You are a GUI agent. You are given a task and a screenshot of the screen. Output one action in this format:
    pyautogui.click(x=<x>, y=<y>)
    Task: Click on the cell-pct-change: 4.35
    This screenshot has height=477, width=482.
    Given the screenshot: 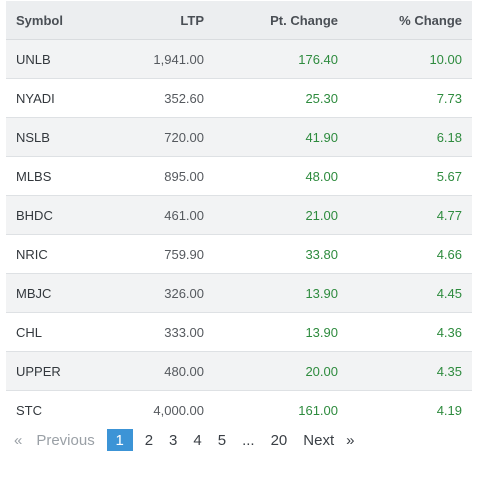 What is the action you would take?
    pyautogui.click(x=410, y=371)
    